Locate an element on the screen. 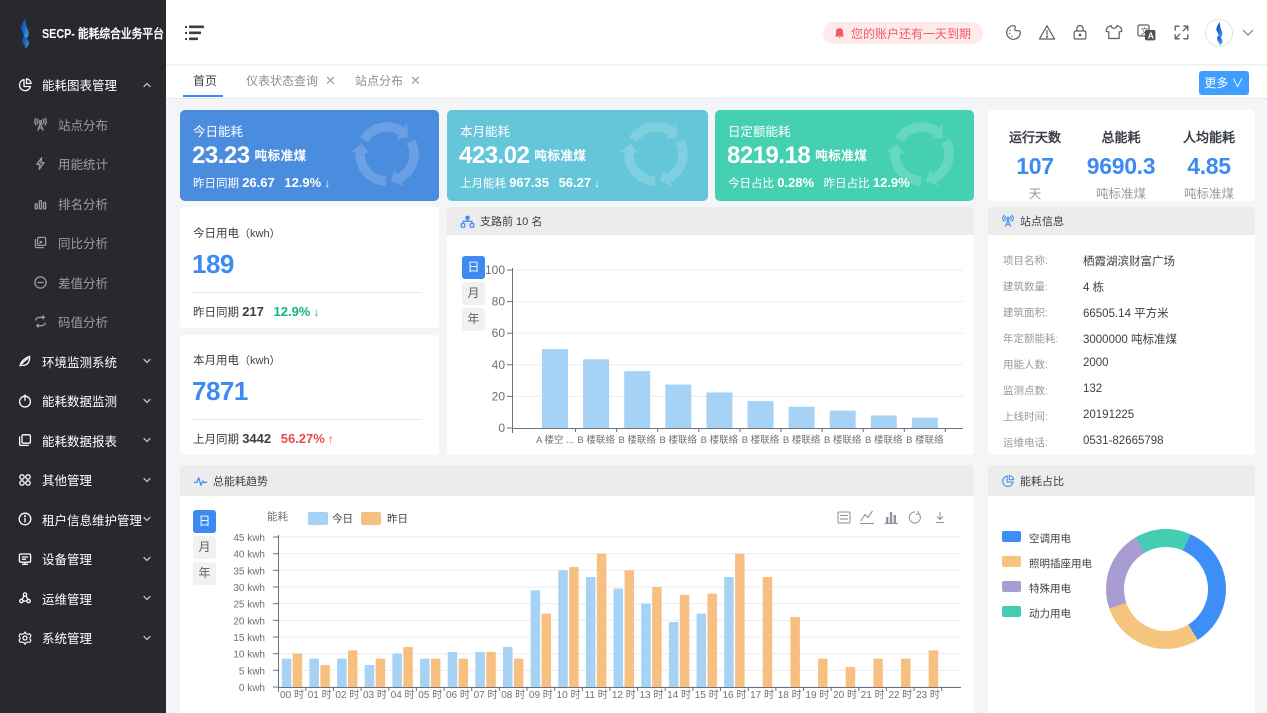 This screenshot has width=1267, height=713. svg-text: 15 kwh is located at coordinates (249, 638).